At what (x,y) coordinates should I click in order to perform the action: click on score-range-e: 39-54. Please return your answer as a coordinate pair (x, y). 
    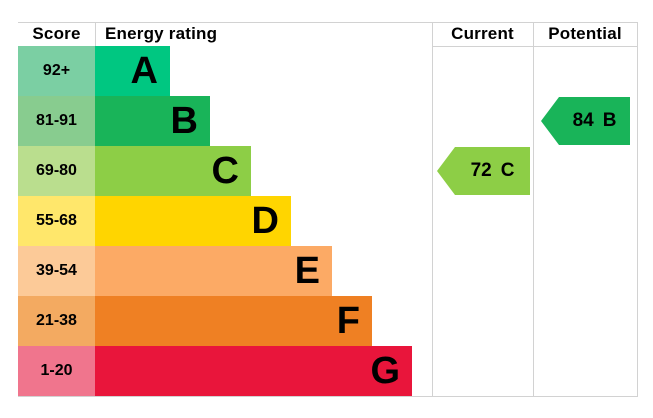
    Looking at the image, I should click on (56, 271).